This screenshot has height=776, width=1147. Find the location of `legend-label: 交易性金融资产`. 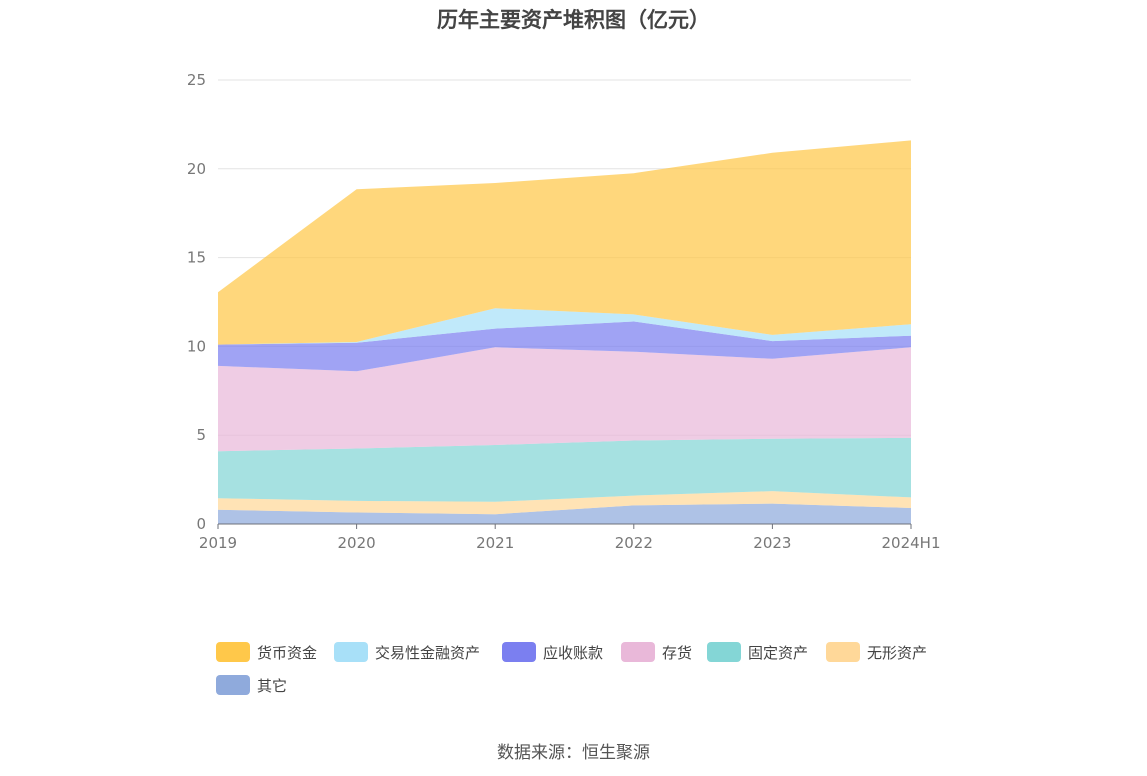

legend-label: 交易性金融资产 is located at coordinates (428, 652).